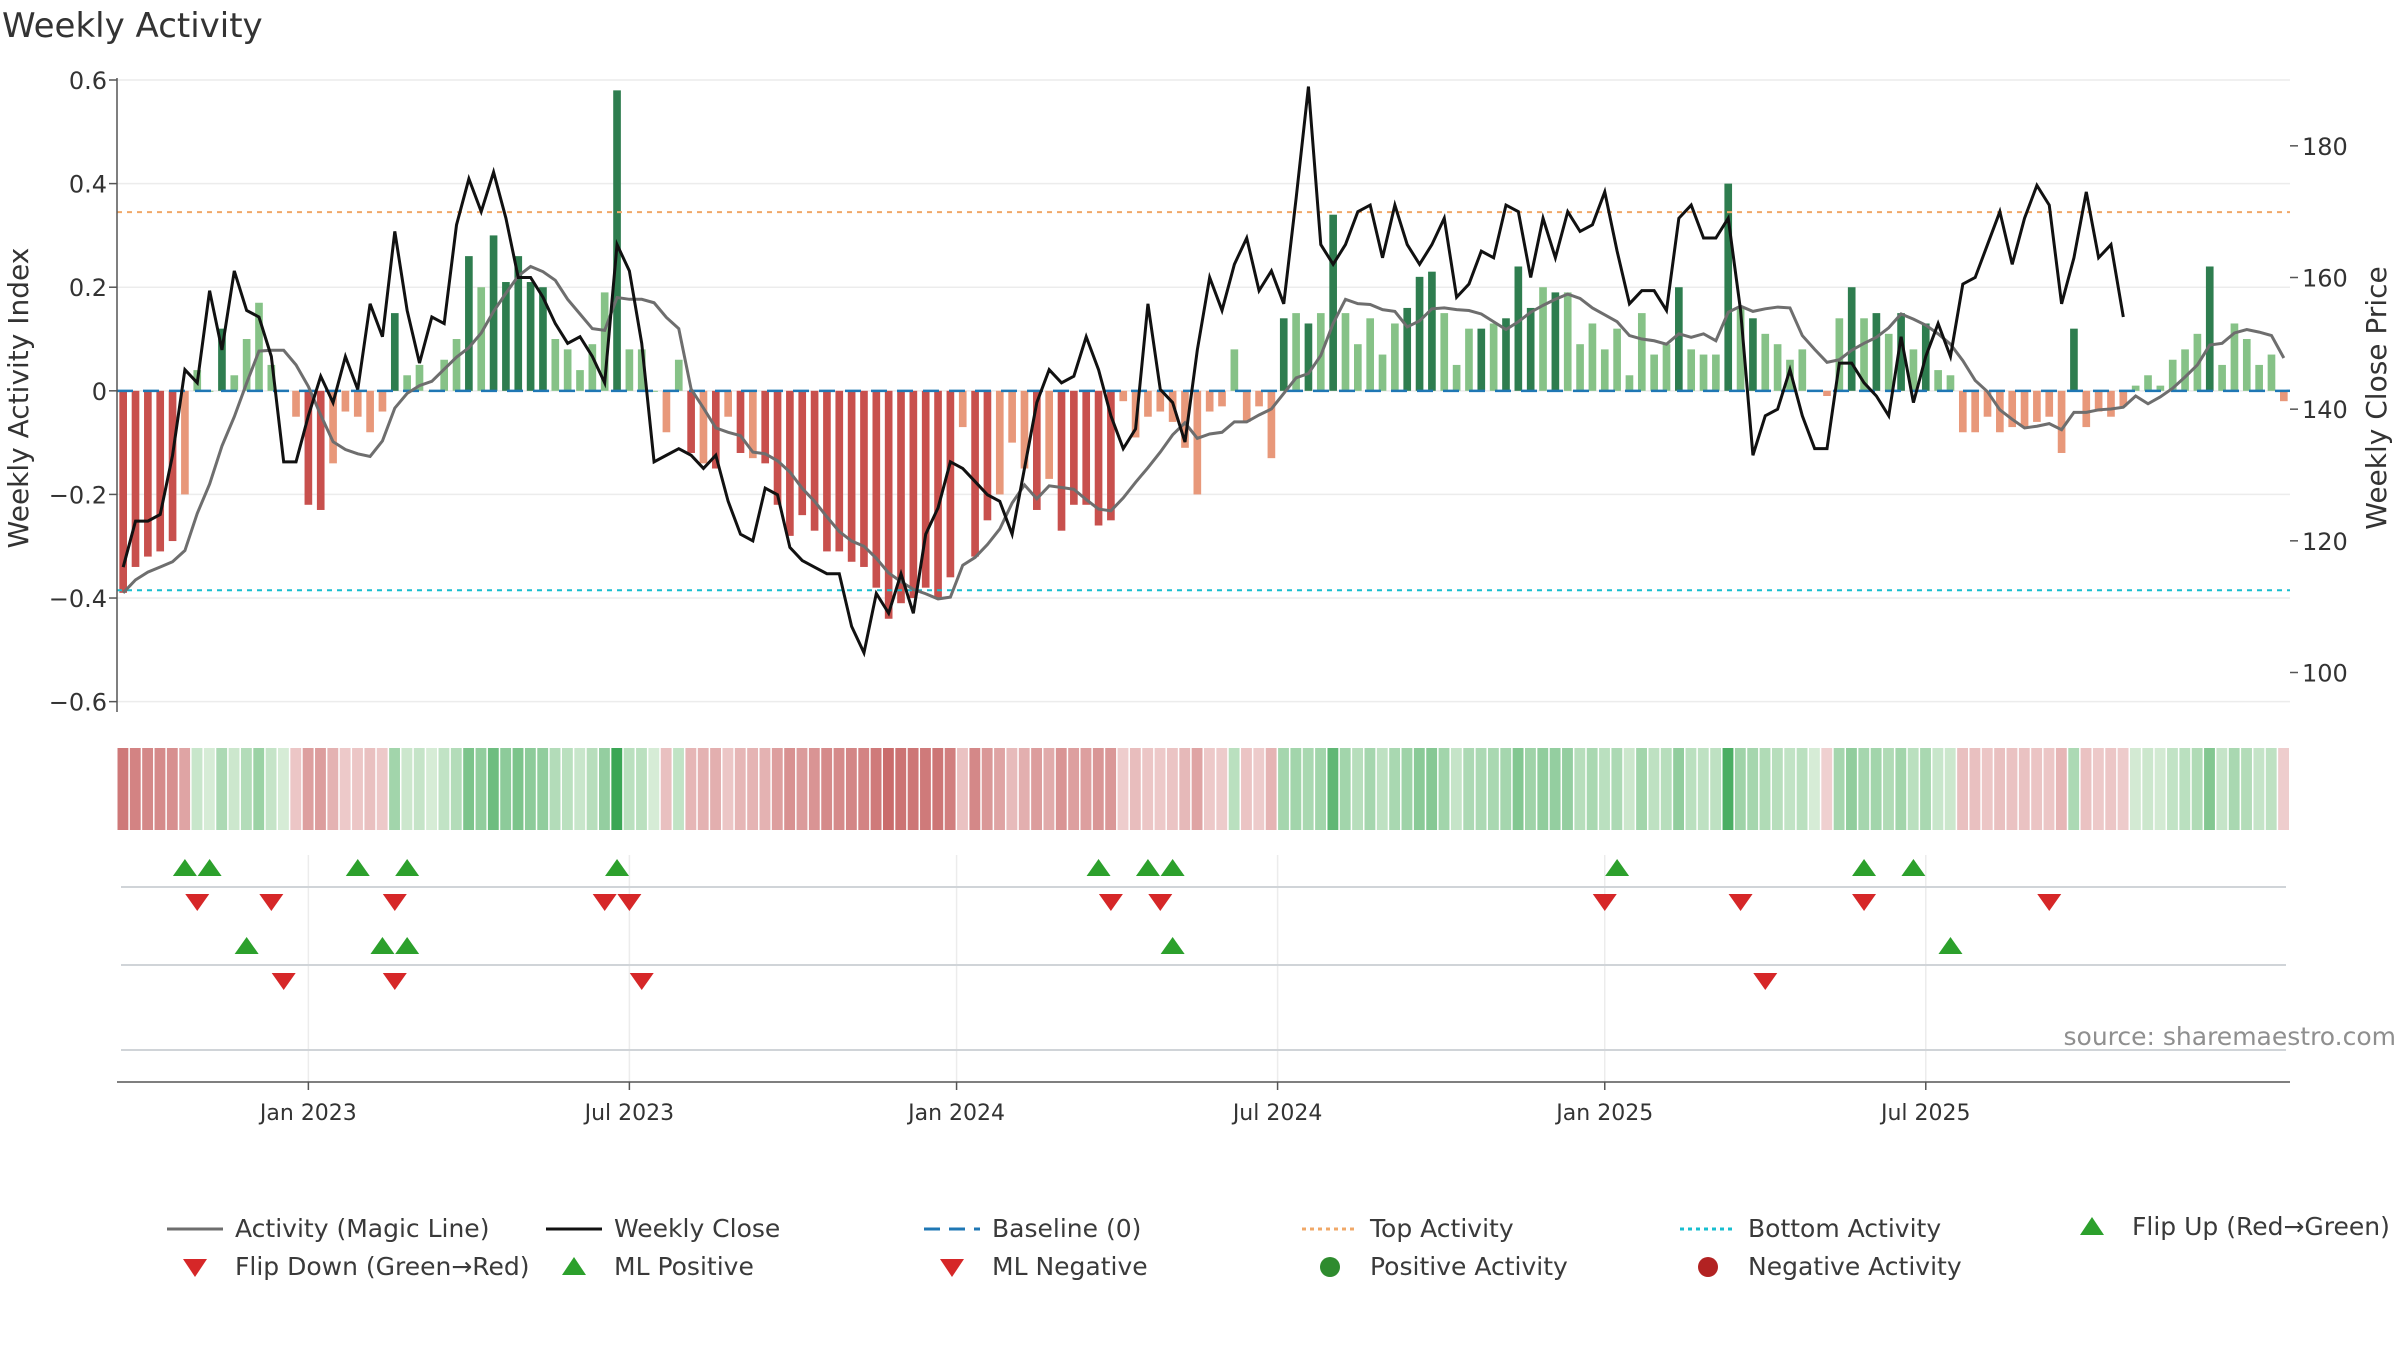  What do you see at coordinates (78, 703) in the screenshot?
I see `y-tick-label-left: −0.6` at bounding box center [78, 703].